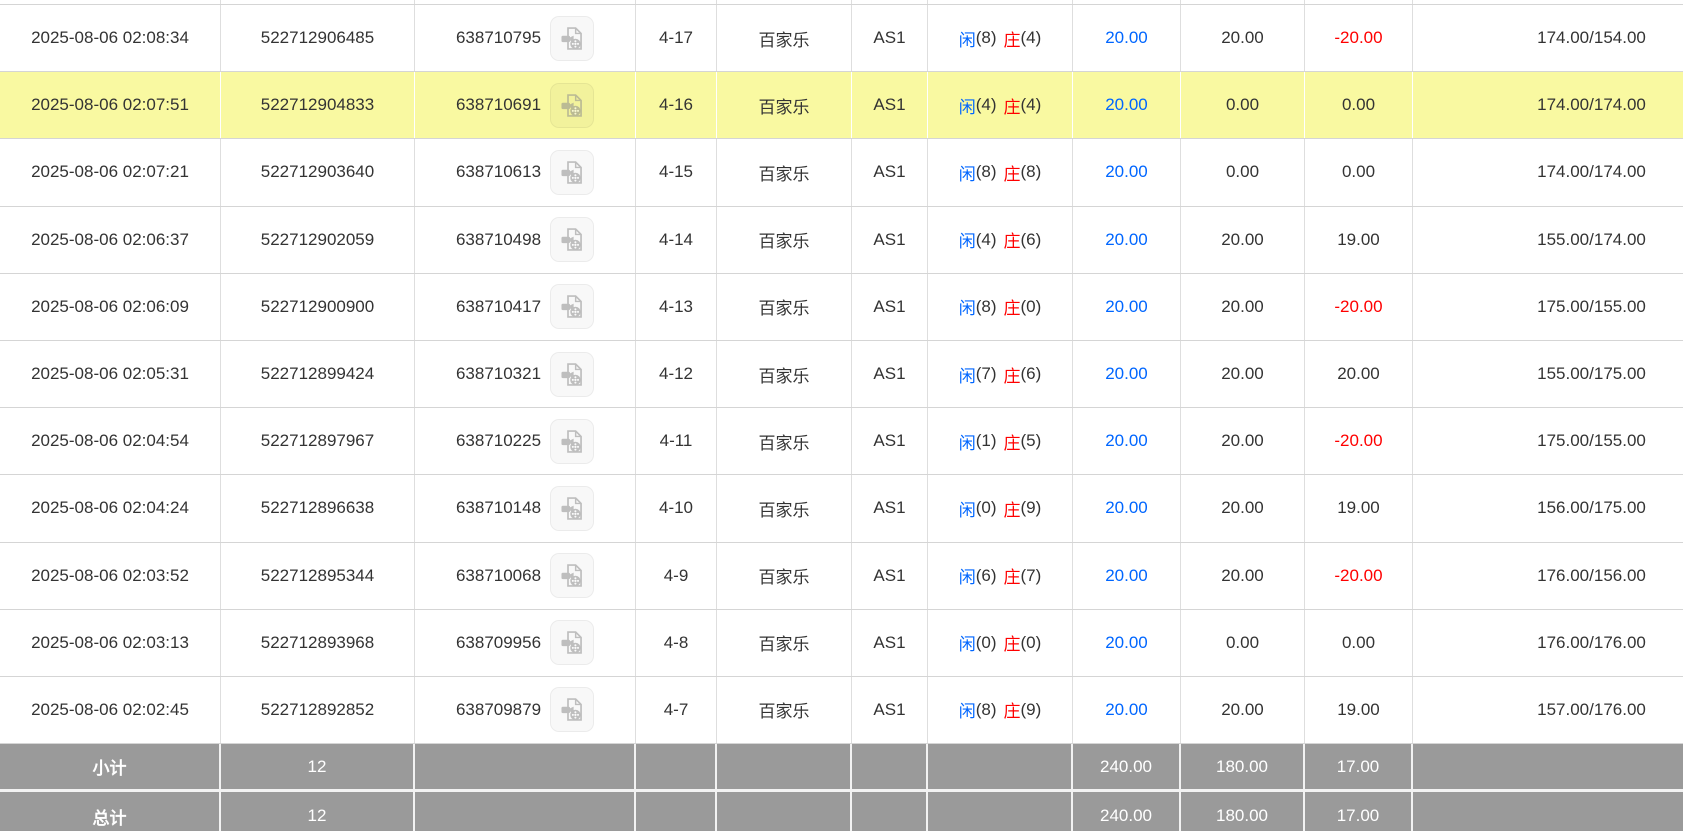 The width and height of the screenshot is (1683, 831). Describe the element at coordinates (676, 105) in the screenshot. I see `round-number: 4-16` at that location.